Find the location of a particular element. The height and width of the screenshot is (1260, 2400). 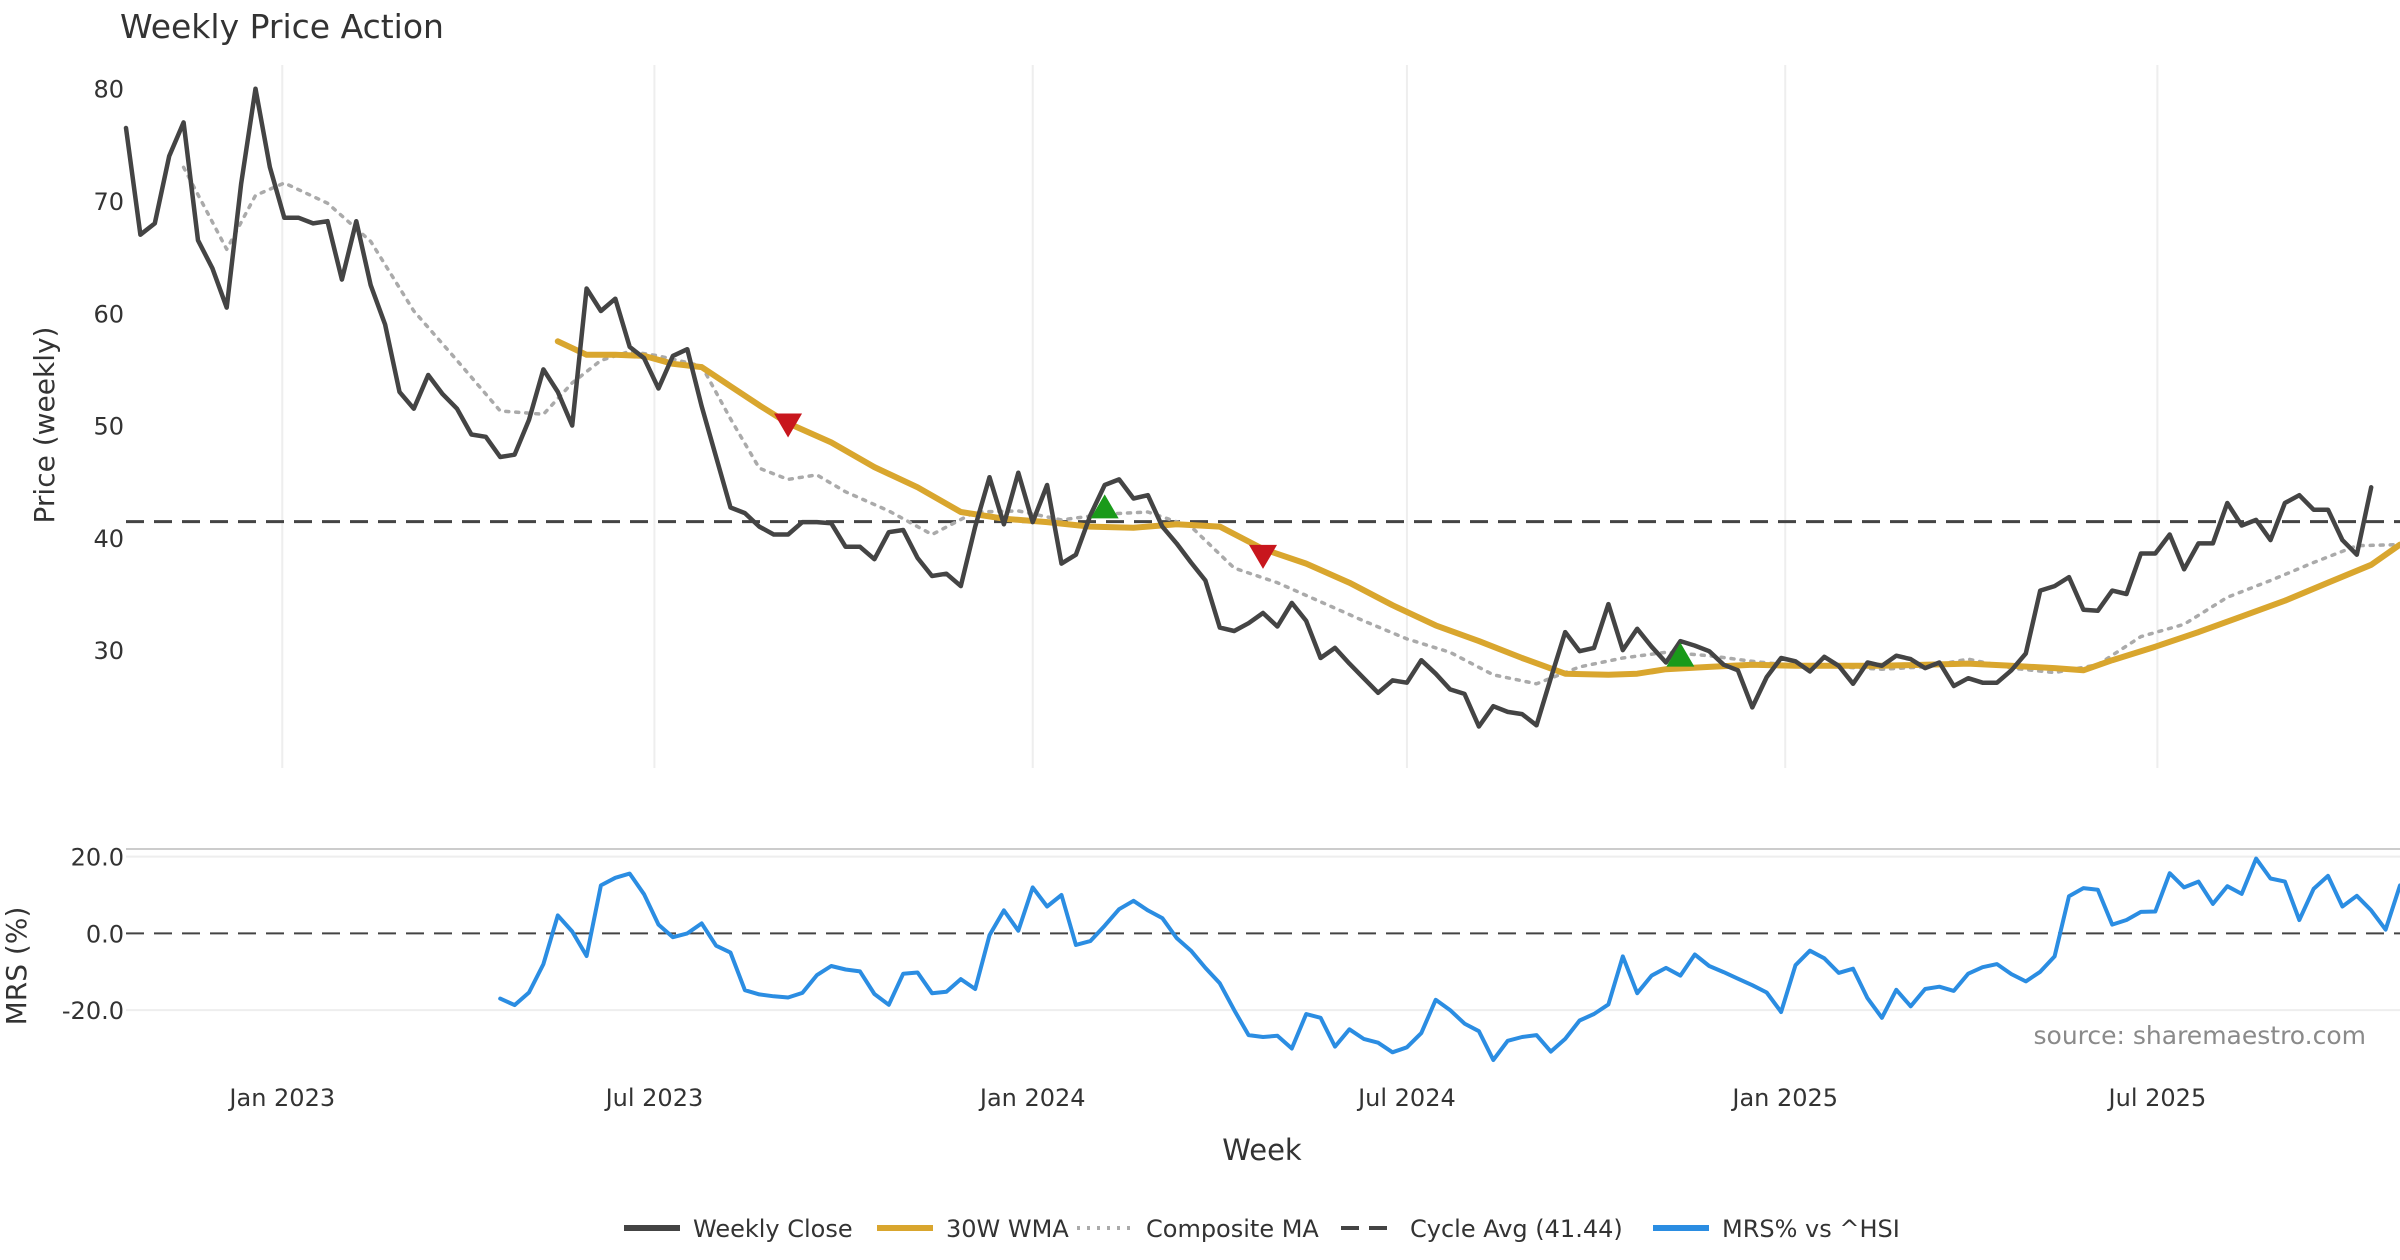

price-y-axis-label: Price (weekly) is located at coordinates (44, 425).